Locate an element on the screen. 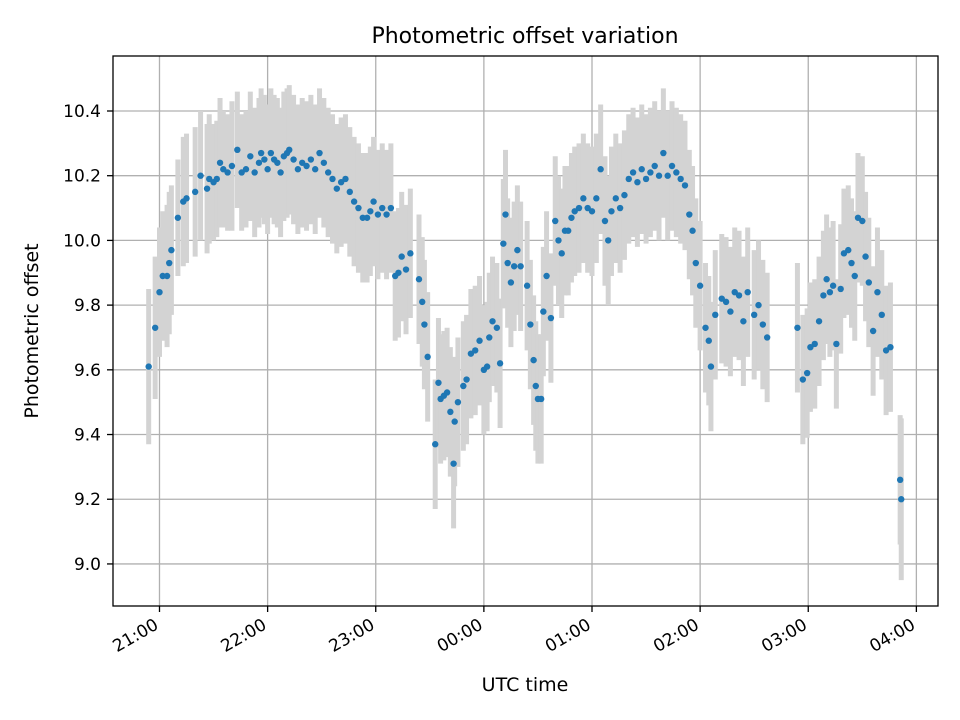  y-tick-label: 9.6 is located at coordinates (87, 371).